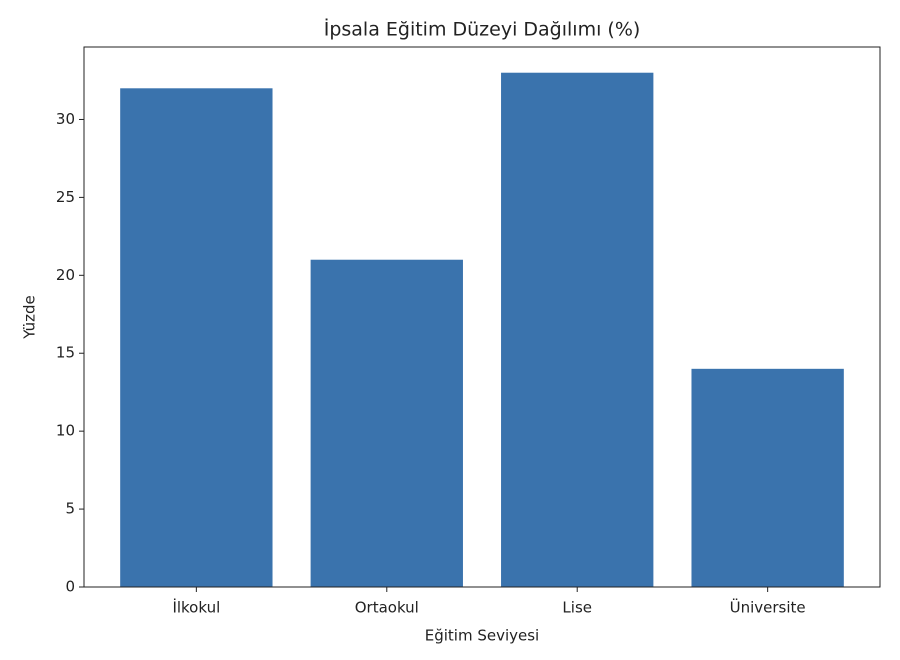  What do you see at coordinates (65, 353) in the screenshot?
I see `y-tick-label: 15` at bounding box center [65, 353].